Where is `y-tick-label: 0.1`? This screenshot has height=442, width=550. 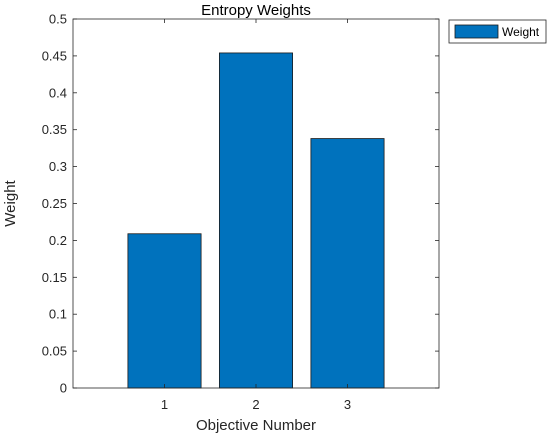
y-tick-label: 0.1 is located at coordinates (58, 314).